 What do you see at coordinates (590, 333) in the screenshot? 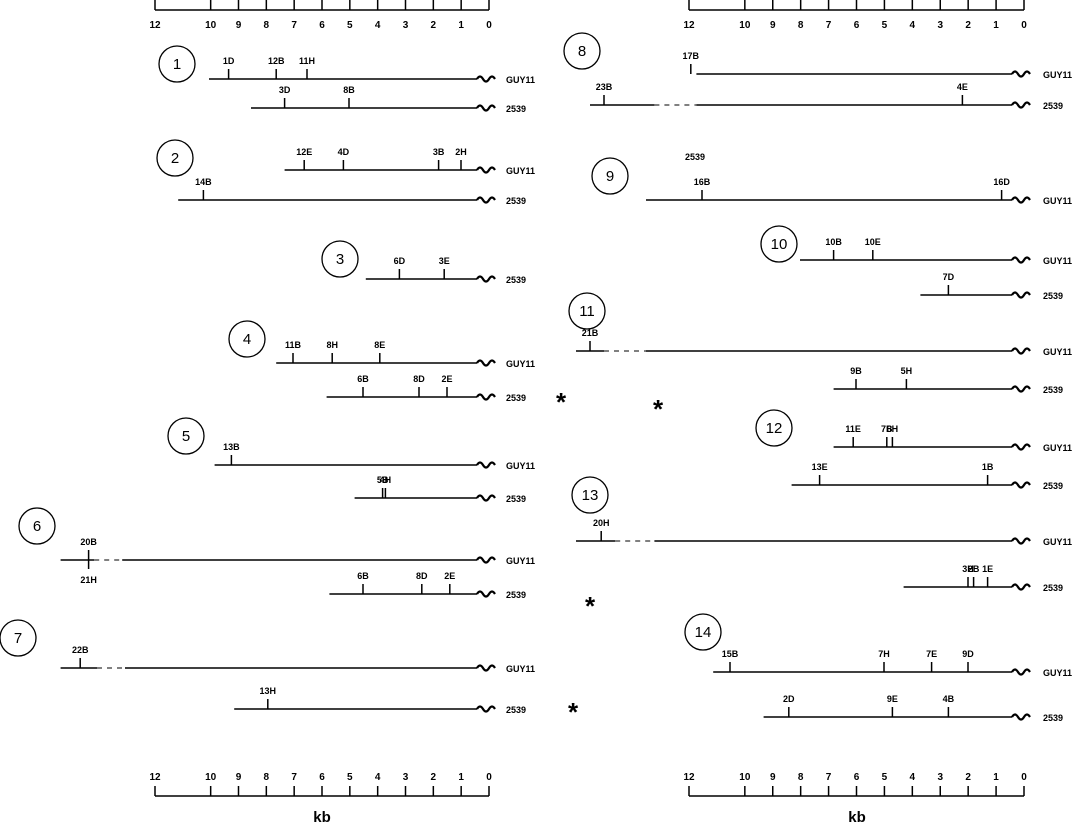
I see `restriction-site-label: 21B` at bounding box center [590, 333].